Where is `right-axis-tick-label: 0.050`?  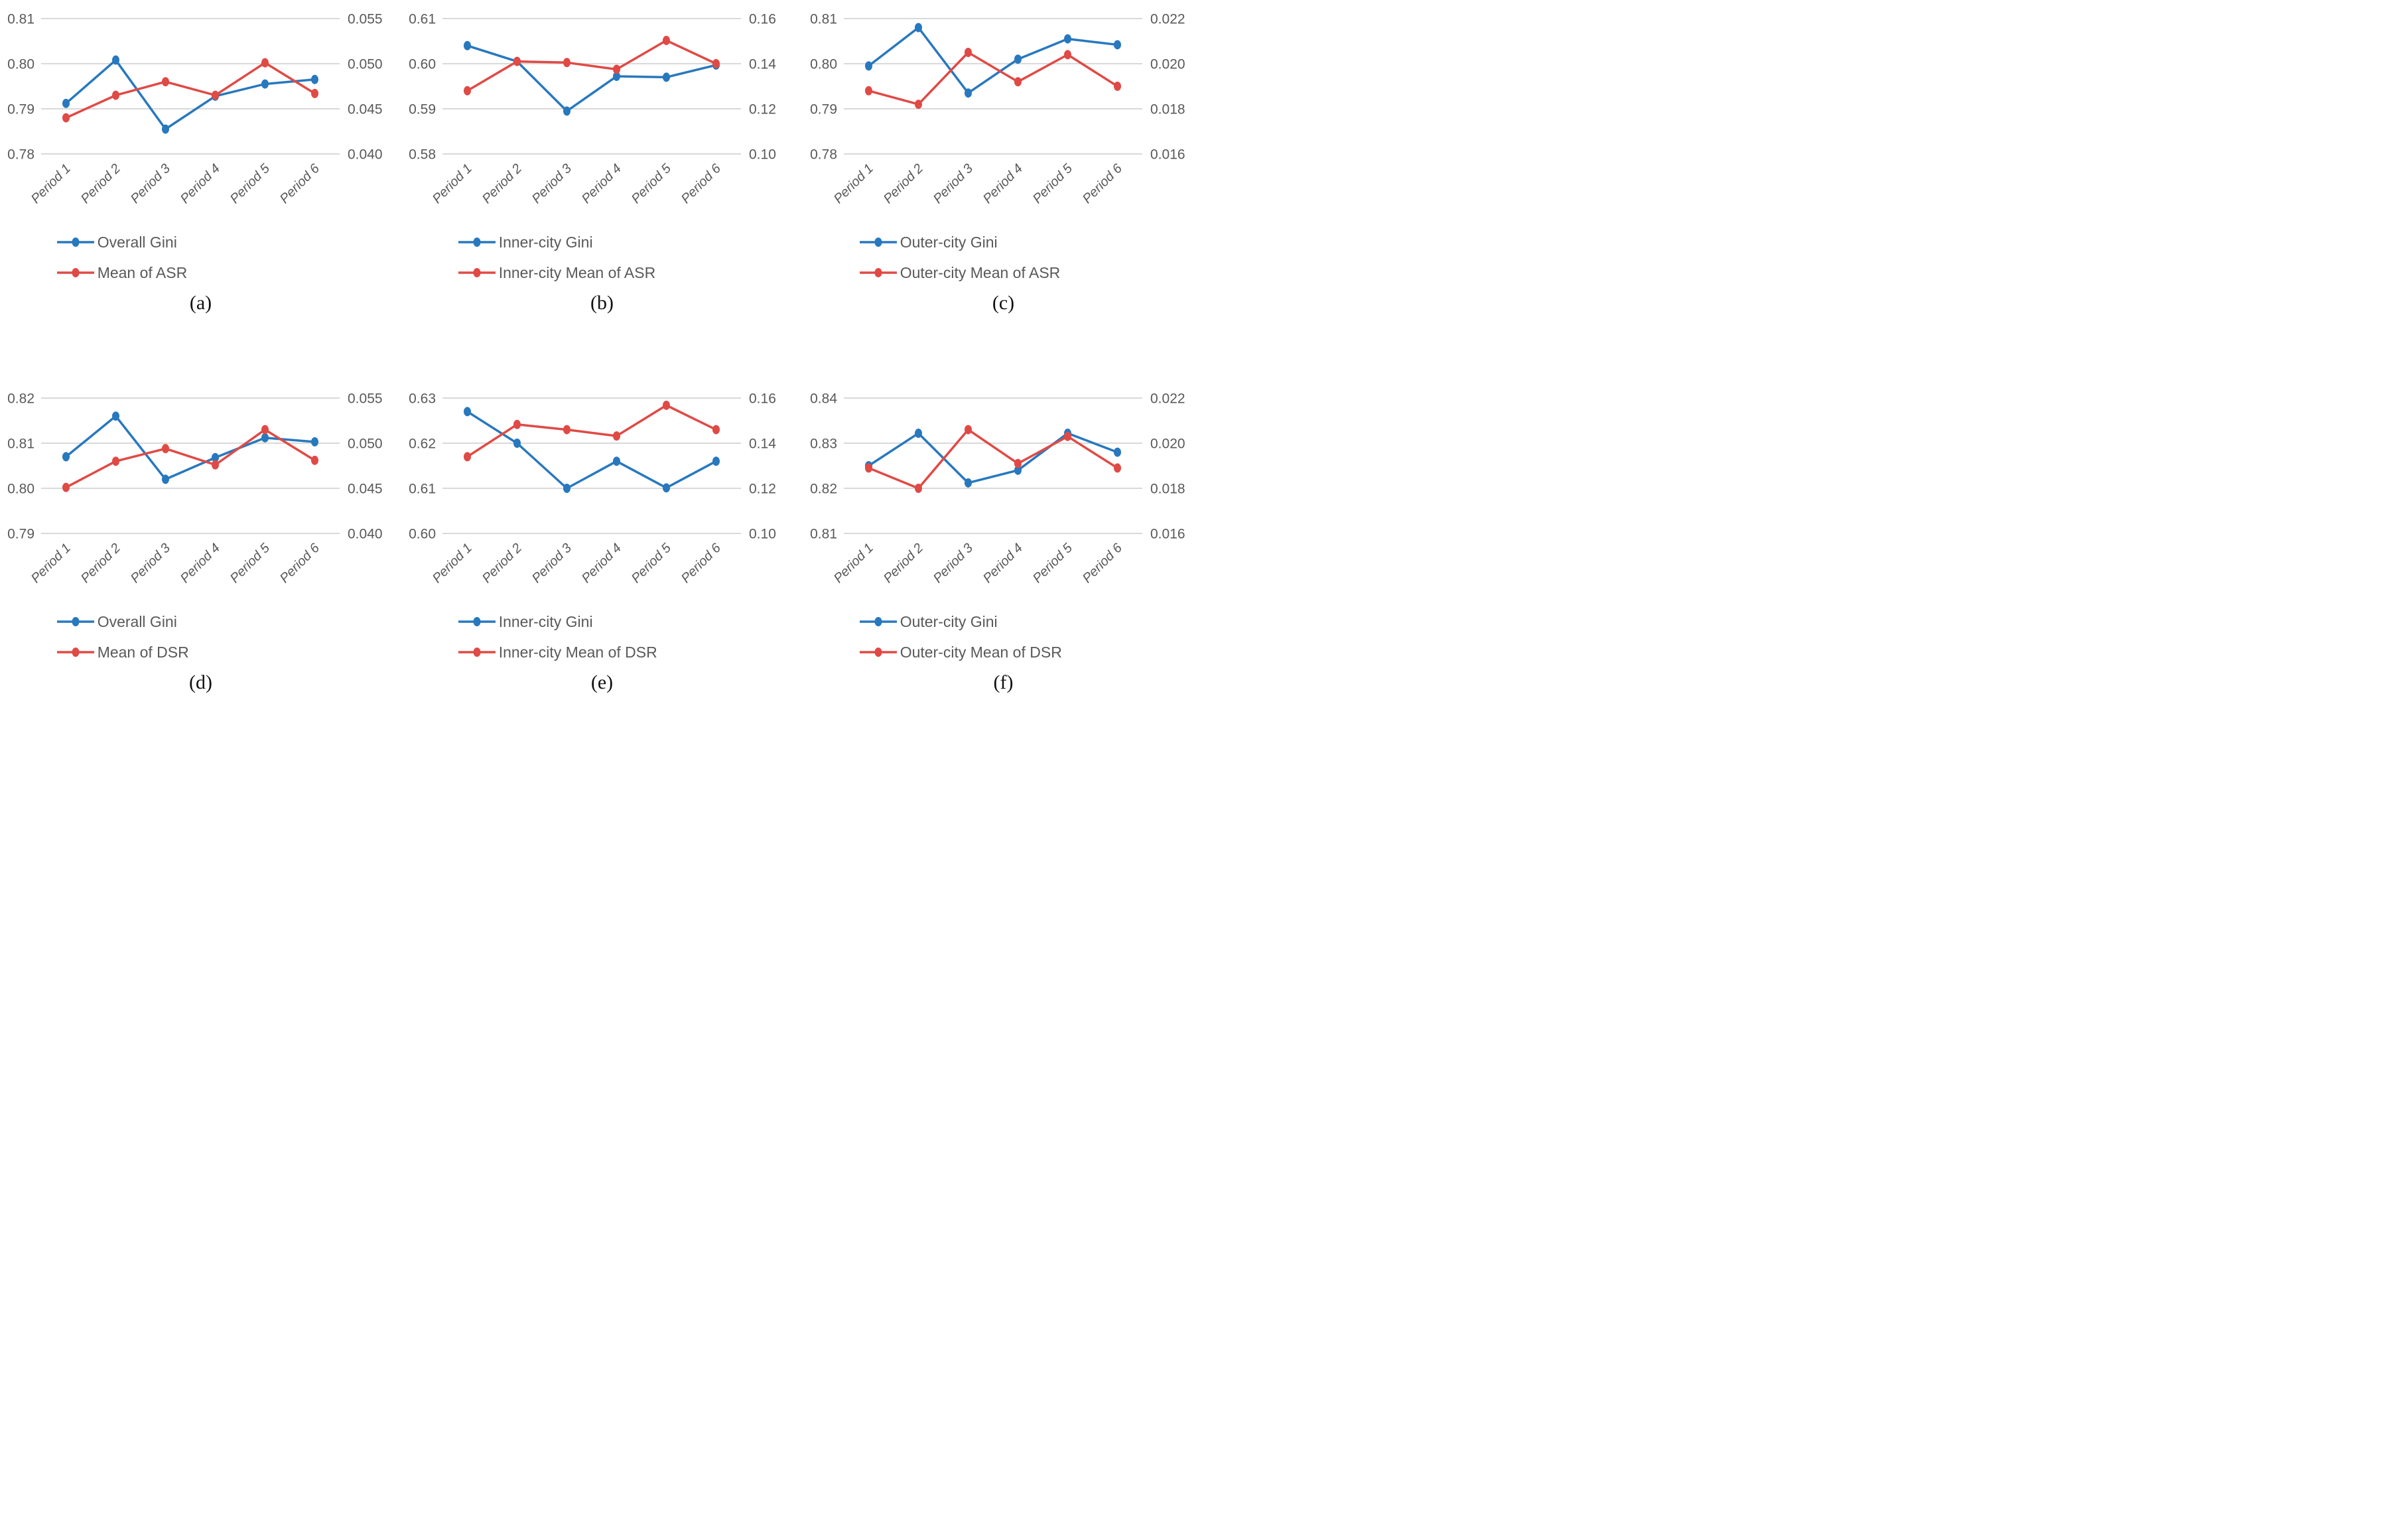 right-axis-tick-label: 0.050 is located at coordinates (365, 64).